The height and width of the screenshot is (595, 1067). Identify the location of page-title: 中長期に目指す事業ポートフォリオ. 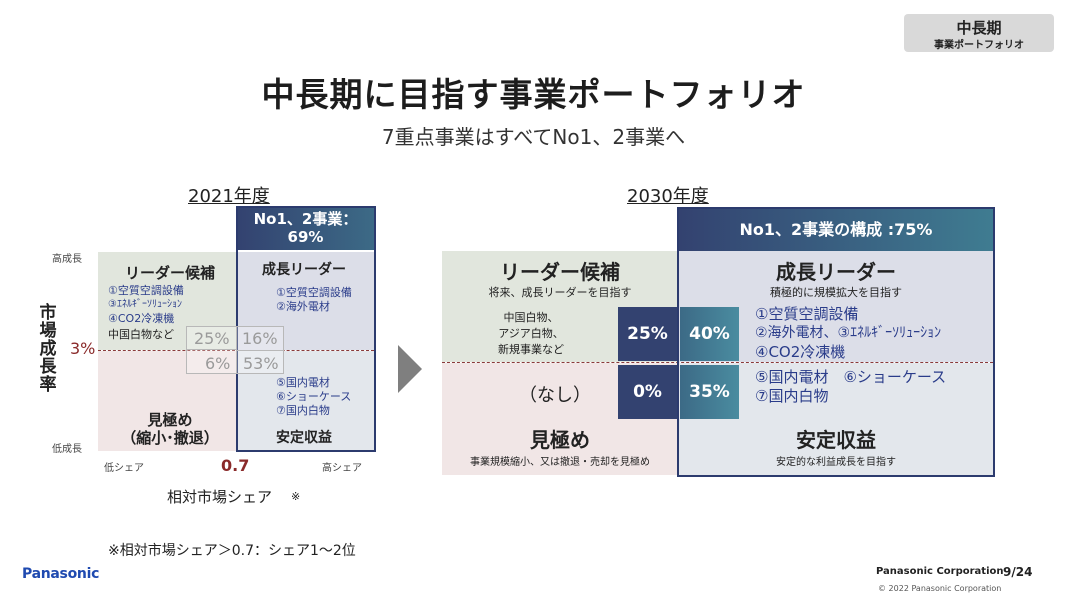
(533, 94).